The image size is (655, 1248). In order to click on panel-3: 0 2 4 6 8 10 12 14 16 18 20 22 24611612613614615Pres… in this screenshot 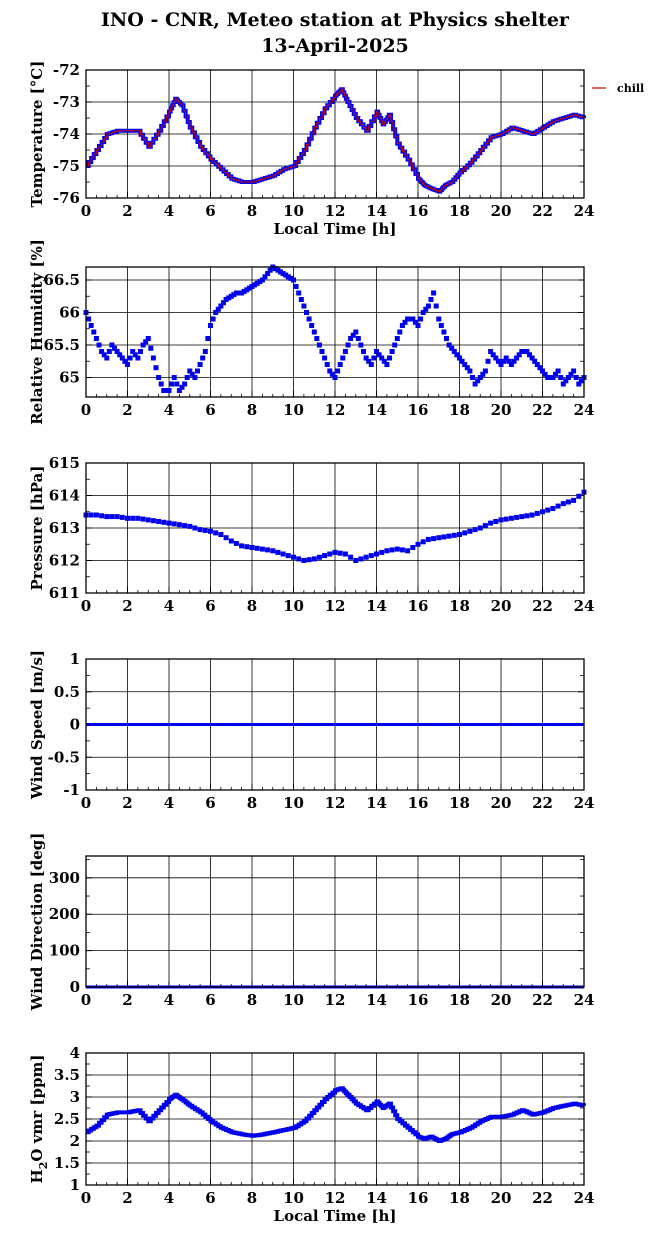, I will do `click(311, 534)`.